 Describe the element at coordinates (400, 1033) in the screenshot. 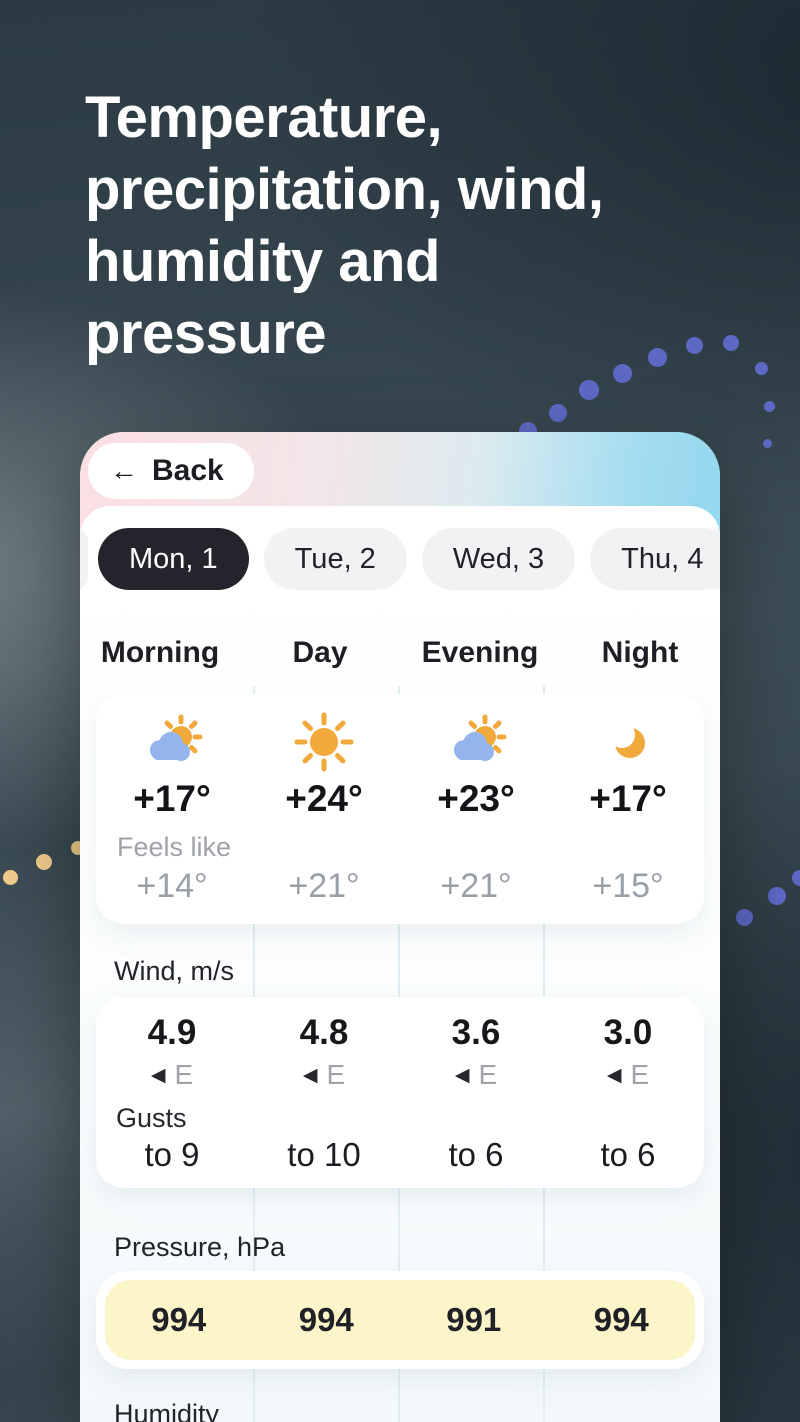

I see `wind-values-row: 4.9 4.8 3.6 3.0` at that location.